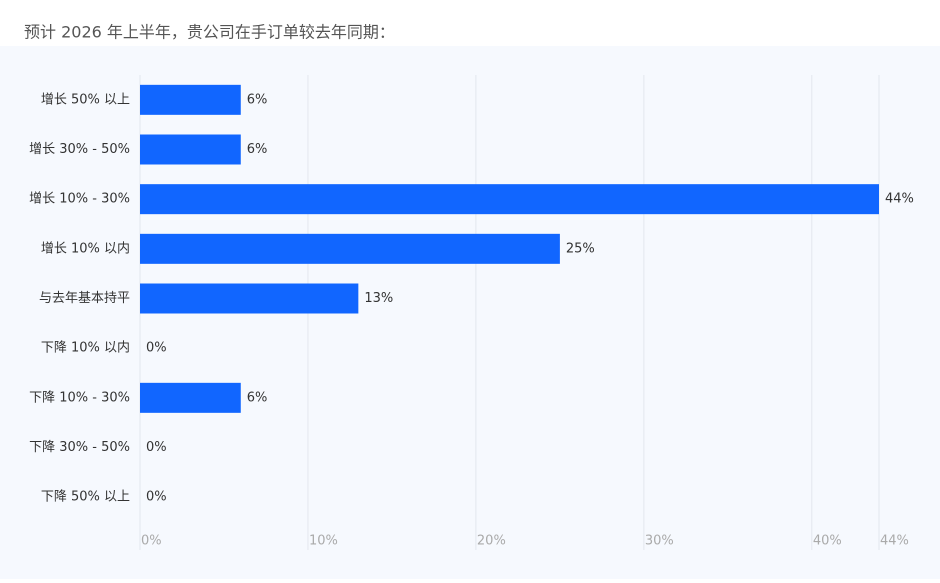 The width and height of the screenshot is (940, 583). What do you see at coordinates (894, 541) in the screenshot?
I see `x-tick-label: 44%` at bounding box center [894, 541].